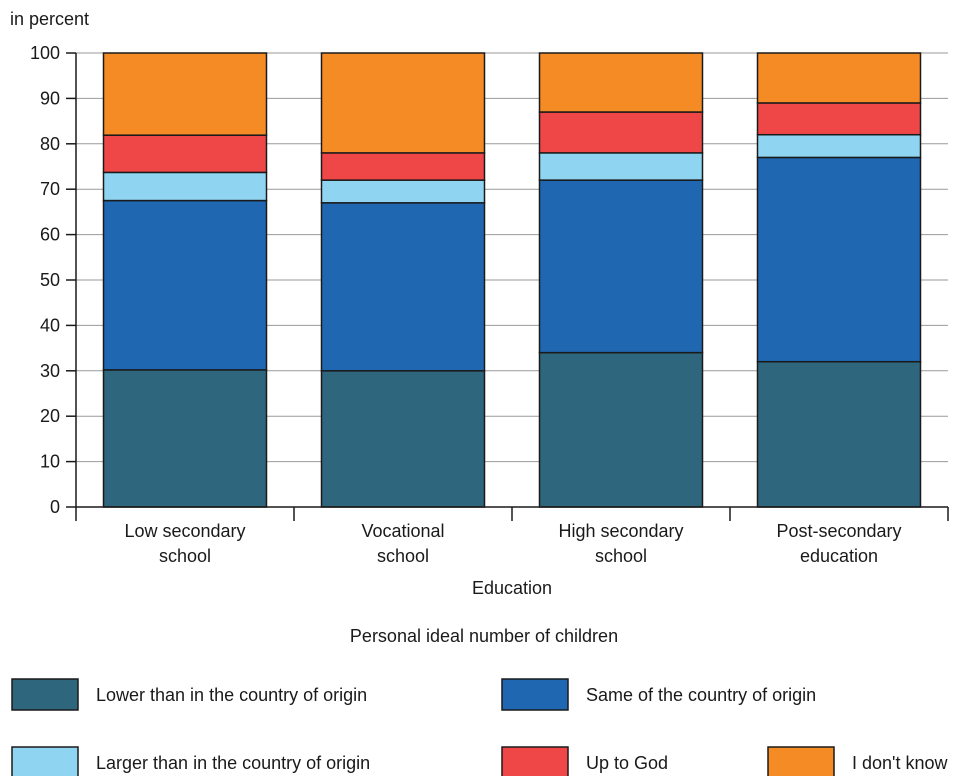  I want to click on y-tick-label: 90, so click(50, 98).